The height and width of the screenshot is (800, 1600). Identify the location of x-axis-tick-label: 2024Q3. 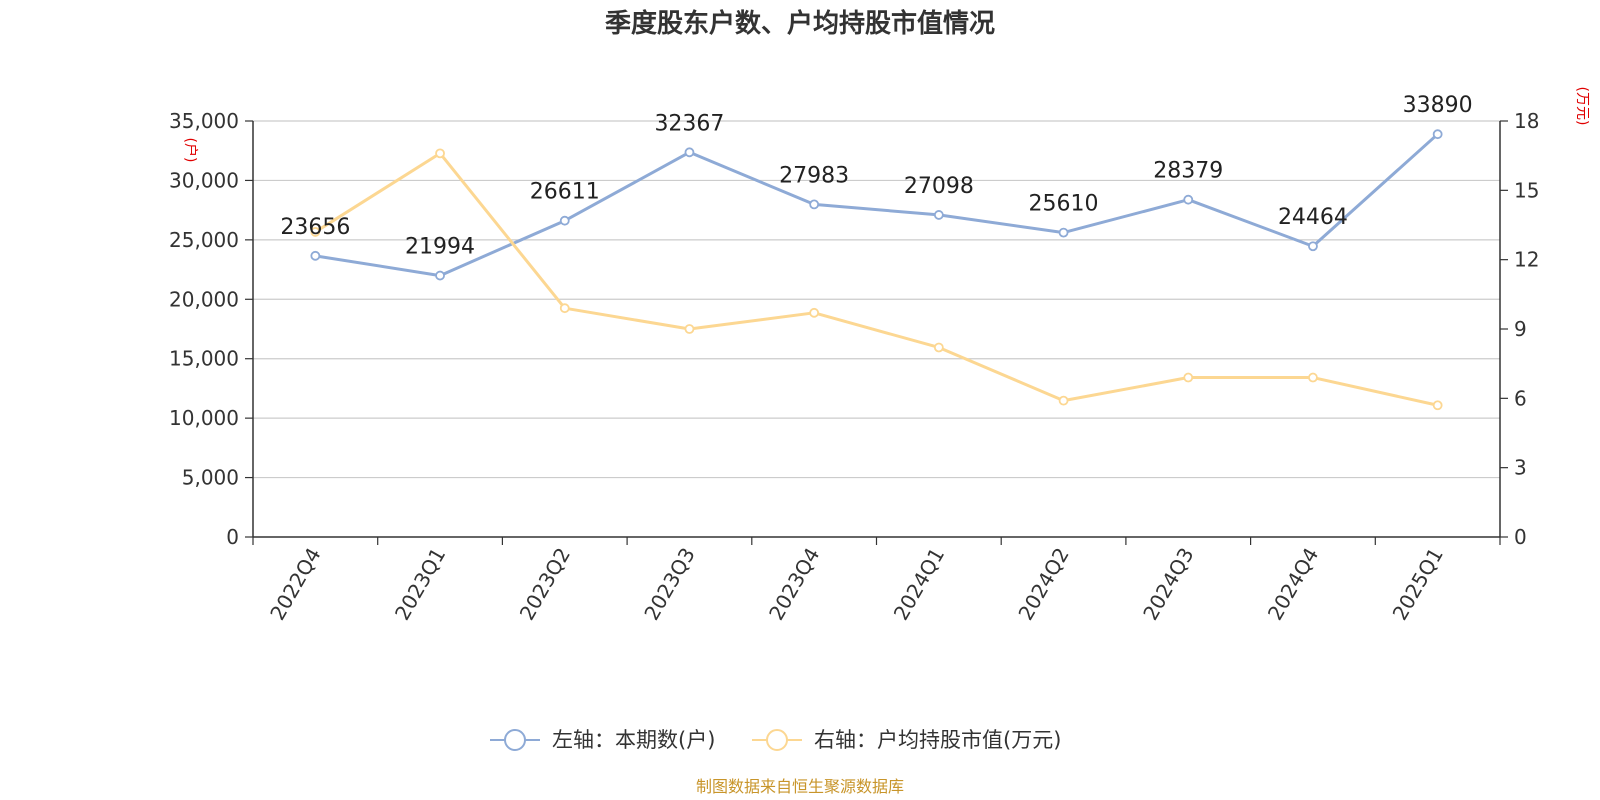
(1168, 584).